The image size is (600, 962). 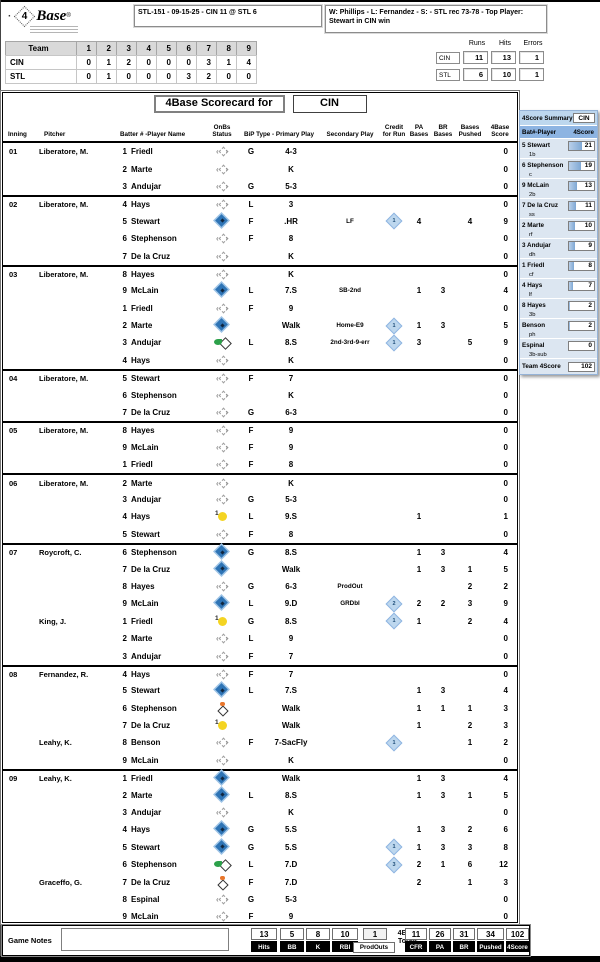 What do you see at coordinates (419, 604) in the screenshot?
I see `pa-bases-cell: 2` at bounding box center [419, 604].